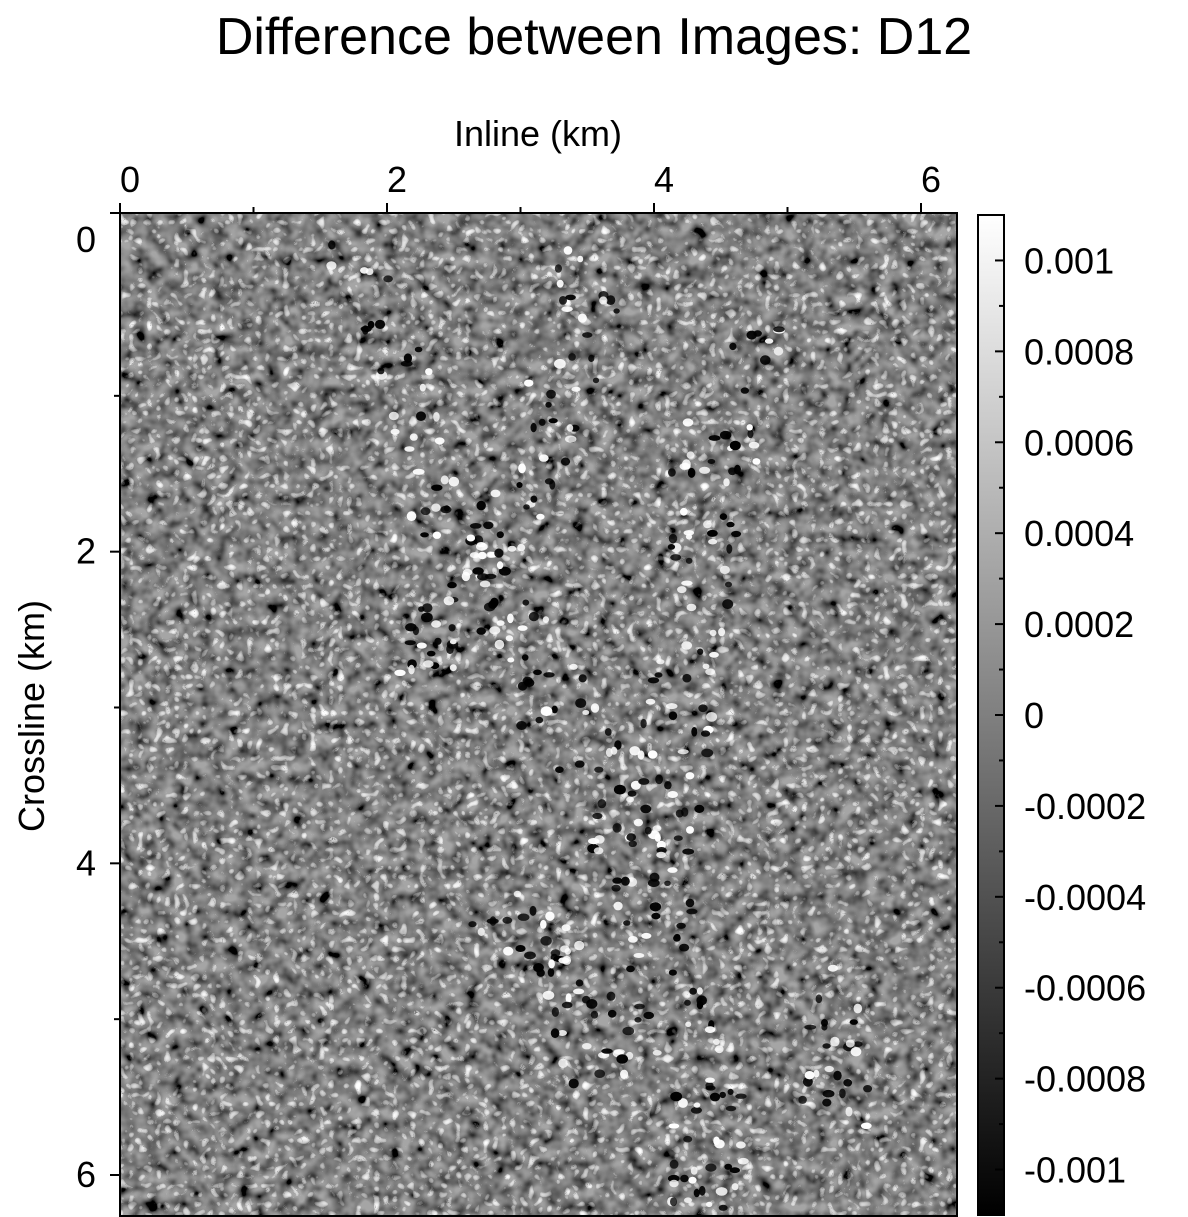  I want to click on y-axis-label: Crossline (km), so click(31, 716).